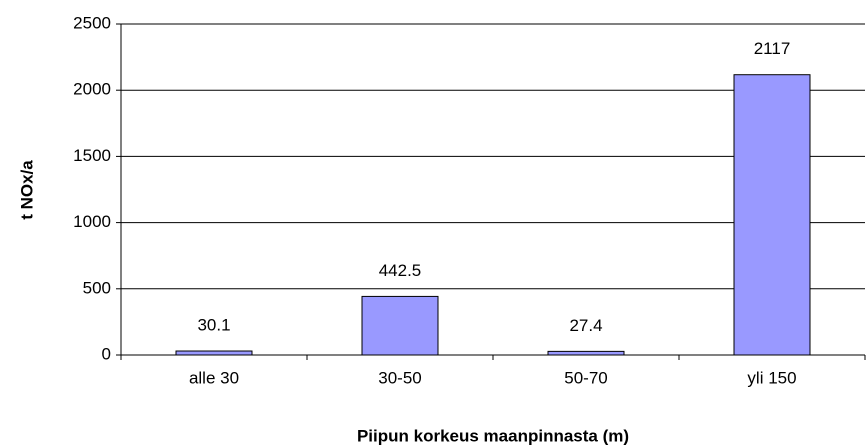  I want to click on y-tick-label: 1500, so click(92, 155).